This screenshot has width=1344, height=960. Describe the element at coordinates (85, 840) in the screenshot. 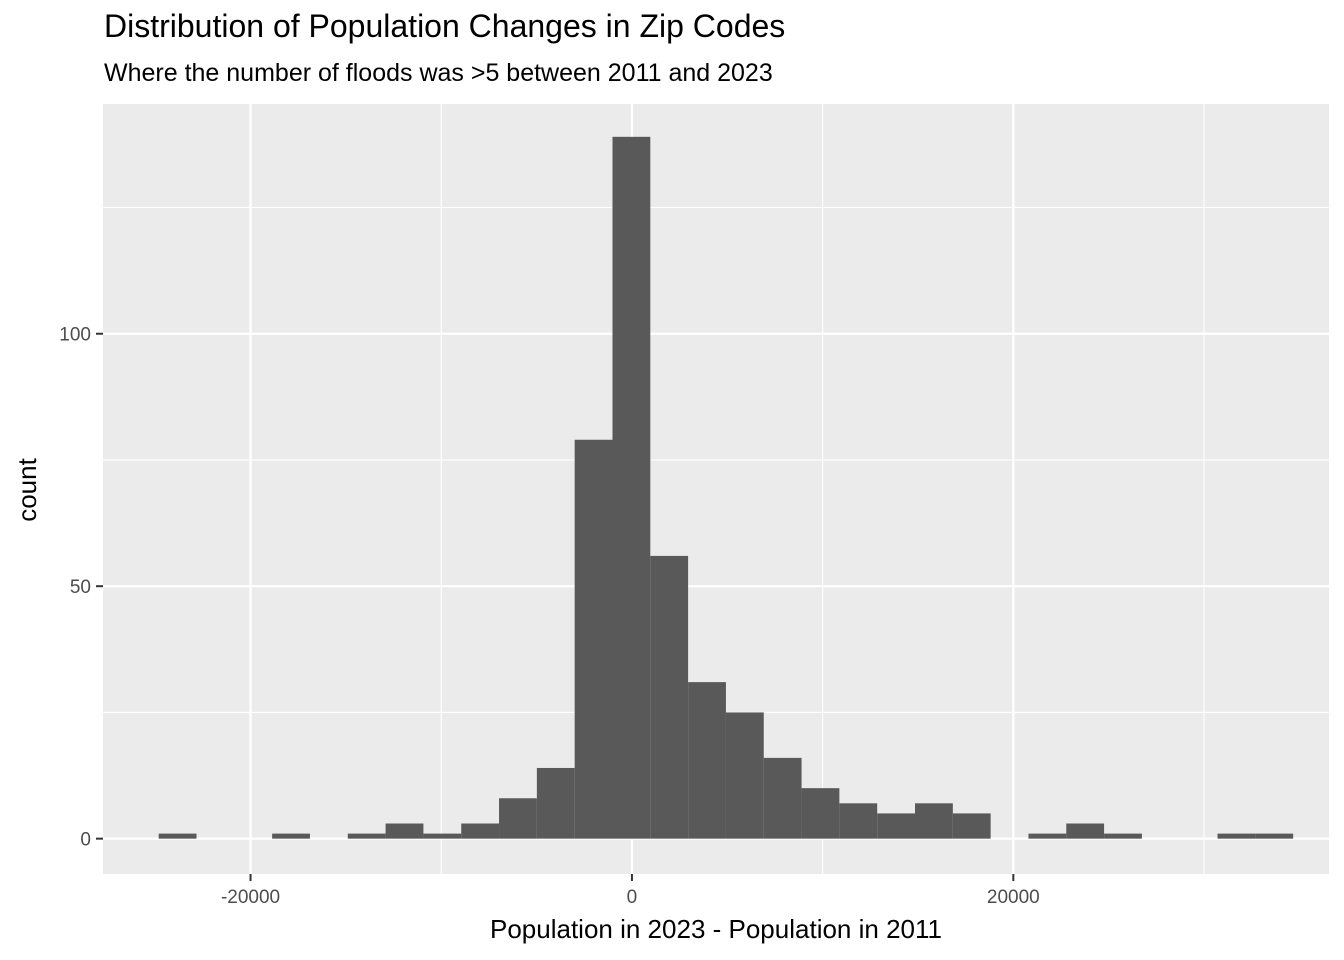

I see `y-tick-label: 0` at that location.